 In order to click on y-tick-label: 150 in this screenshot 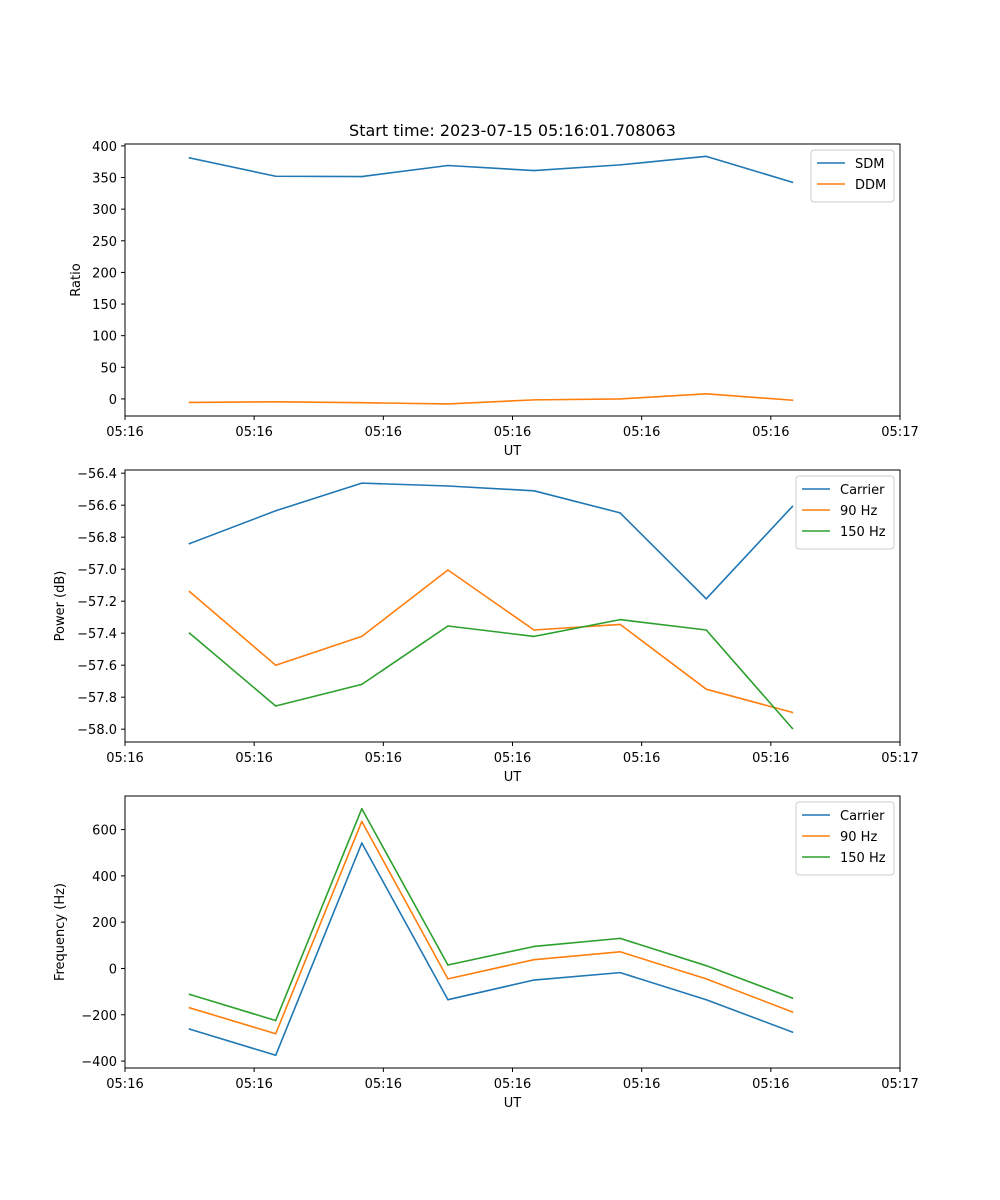, I will do `click(104, 305)`.